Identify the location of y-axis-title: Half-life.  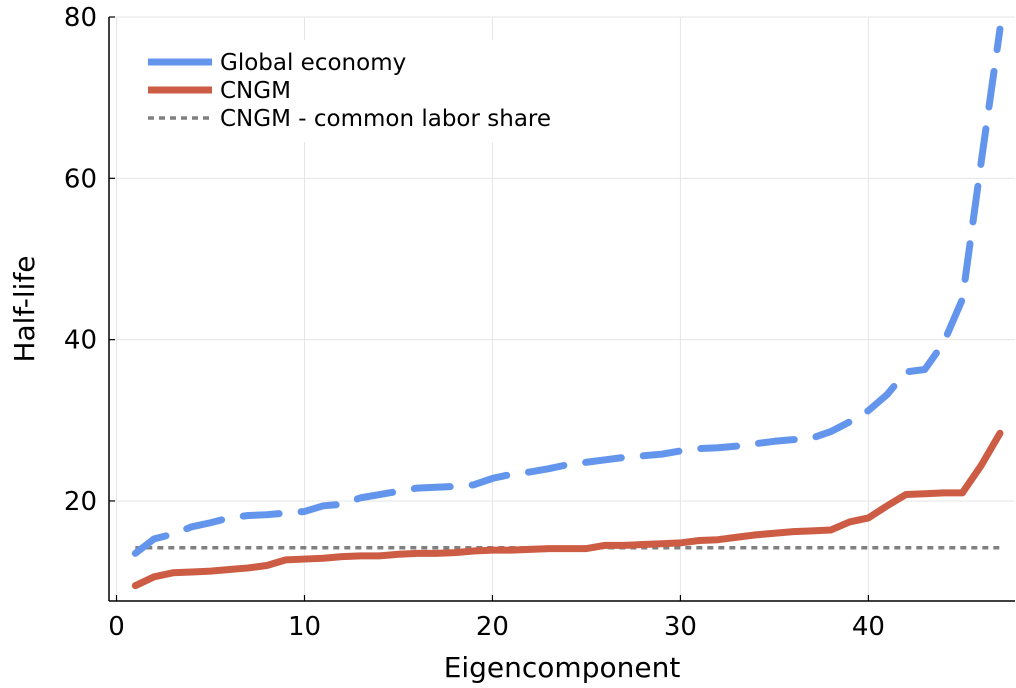
(24, 308).